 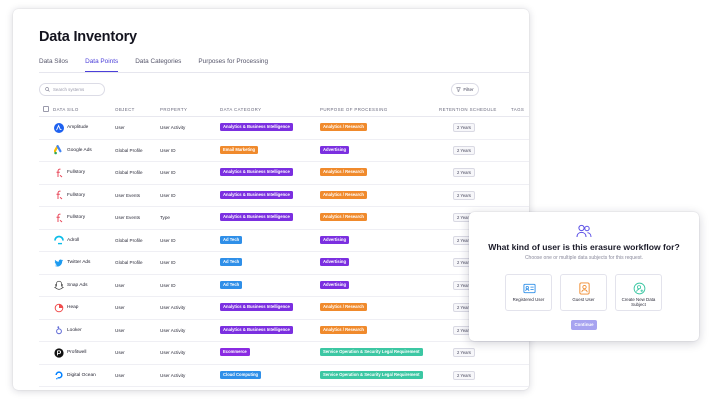 What do you see at coordinates (73, 240) in the screenshot?
I see `data-silo-name: Adroll` at bounding box center [73, 240].